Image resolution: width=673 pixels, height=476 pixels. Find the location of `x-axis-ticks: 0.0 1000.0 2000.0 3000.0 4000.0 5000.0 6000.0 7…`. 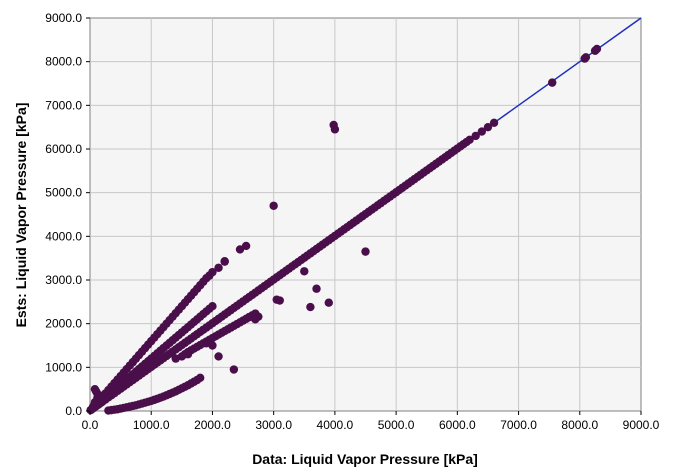

x-axis-ticks: 0.0 1000.0 2000.0 3000.0 4000.0 5000.0 6000.0 7… is located at coordinates (371, 421).